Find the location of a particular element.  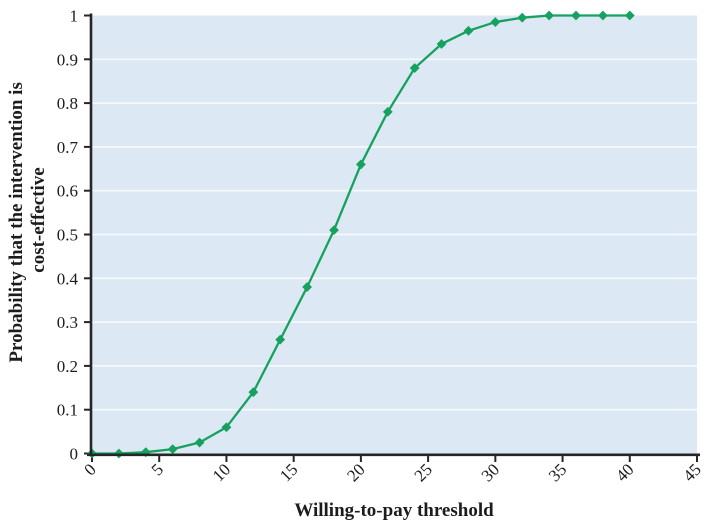

x-tick-label: 5 is located at coordinates (157, 469).